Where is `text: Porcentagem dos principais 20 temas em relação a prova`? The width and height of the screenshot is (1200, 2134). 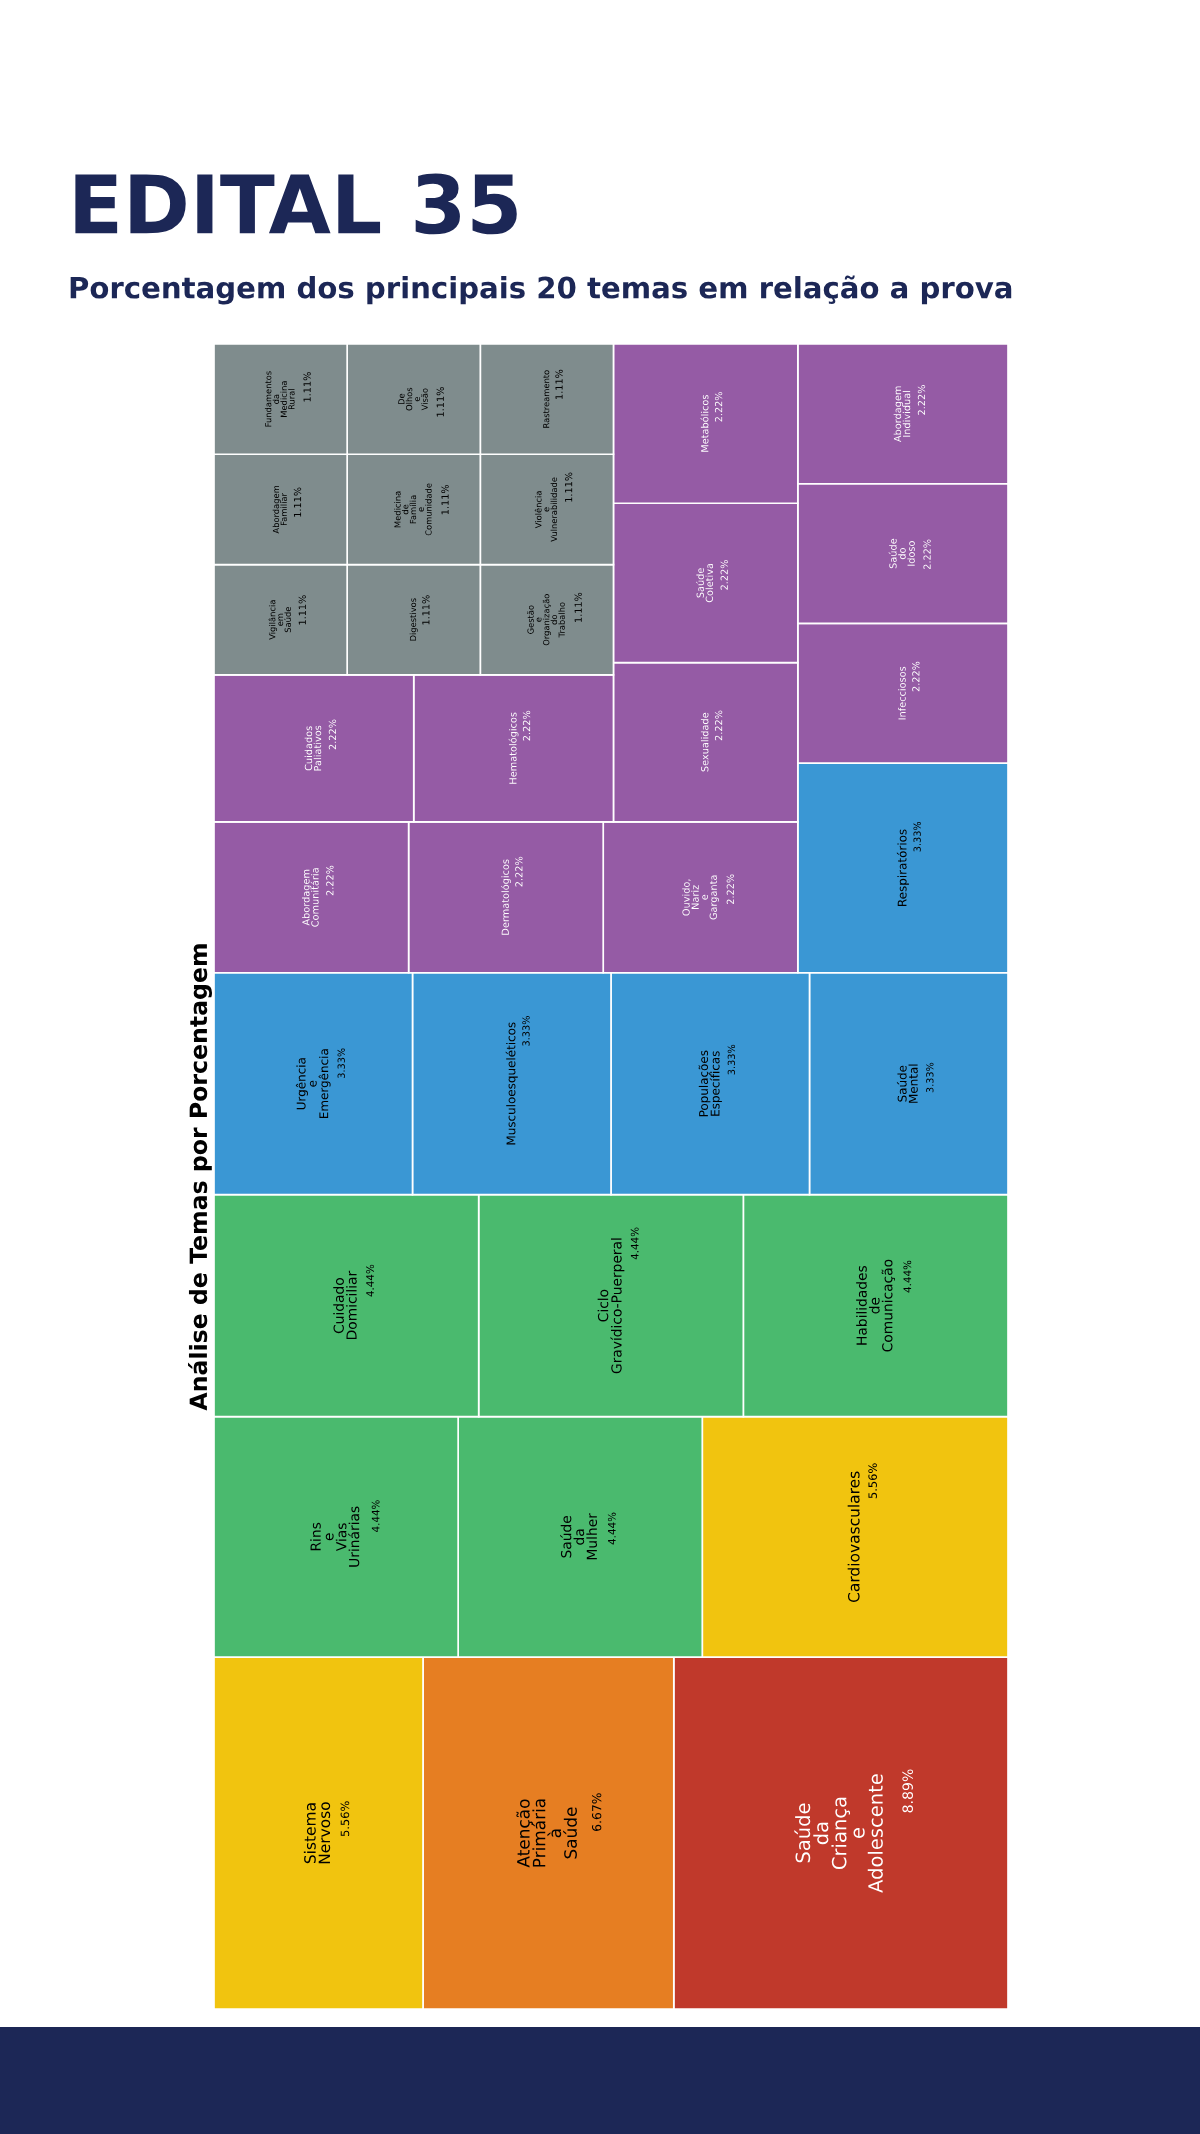 text: Porcentagem dos principais 20 temas em relação a prova is located at coordinates (541, 290).